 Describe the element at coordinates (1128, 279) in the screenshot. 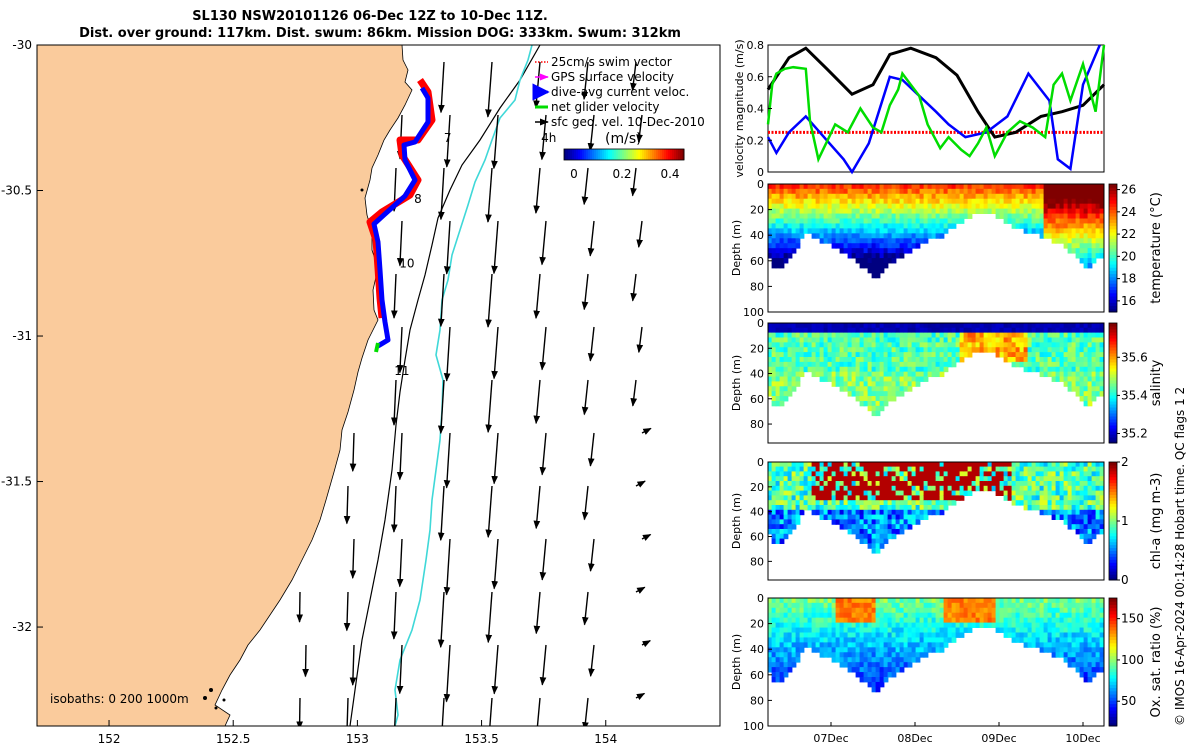

I see `section-colorbar-tick-label: 18` at that location.